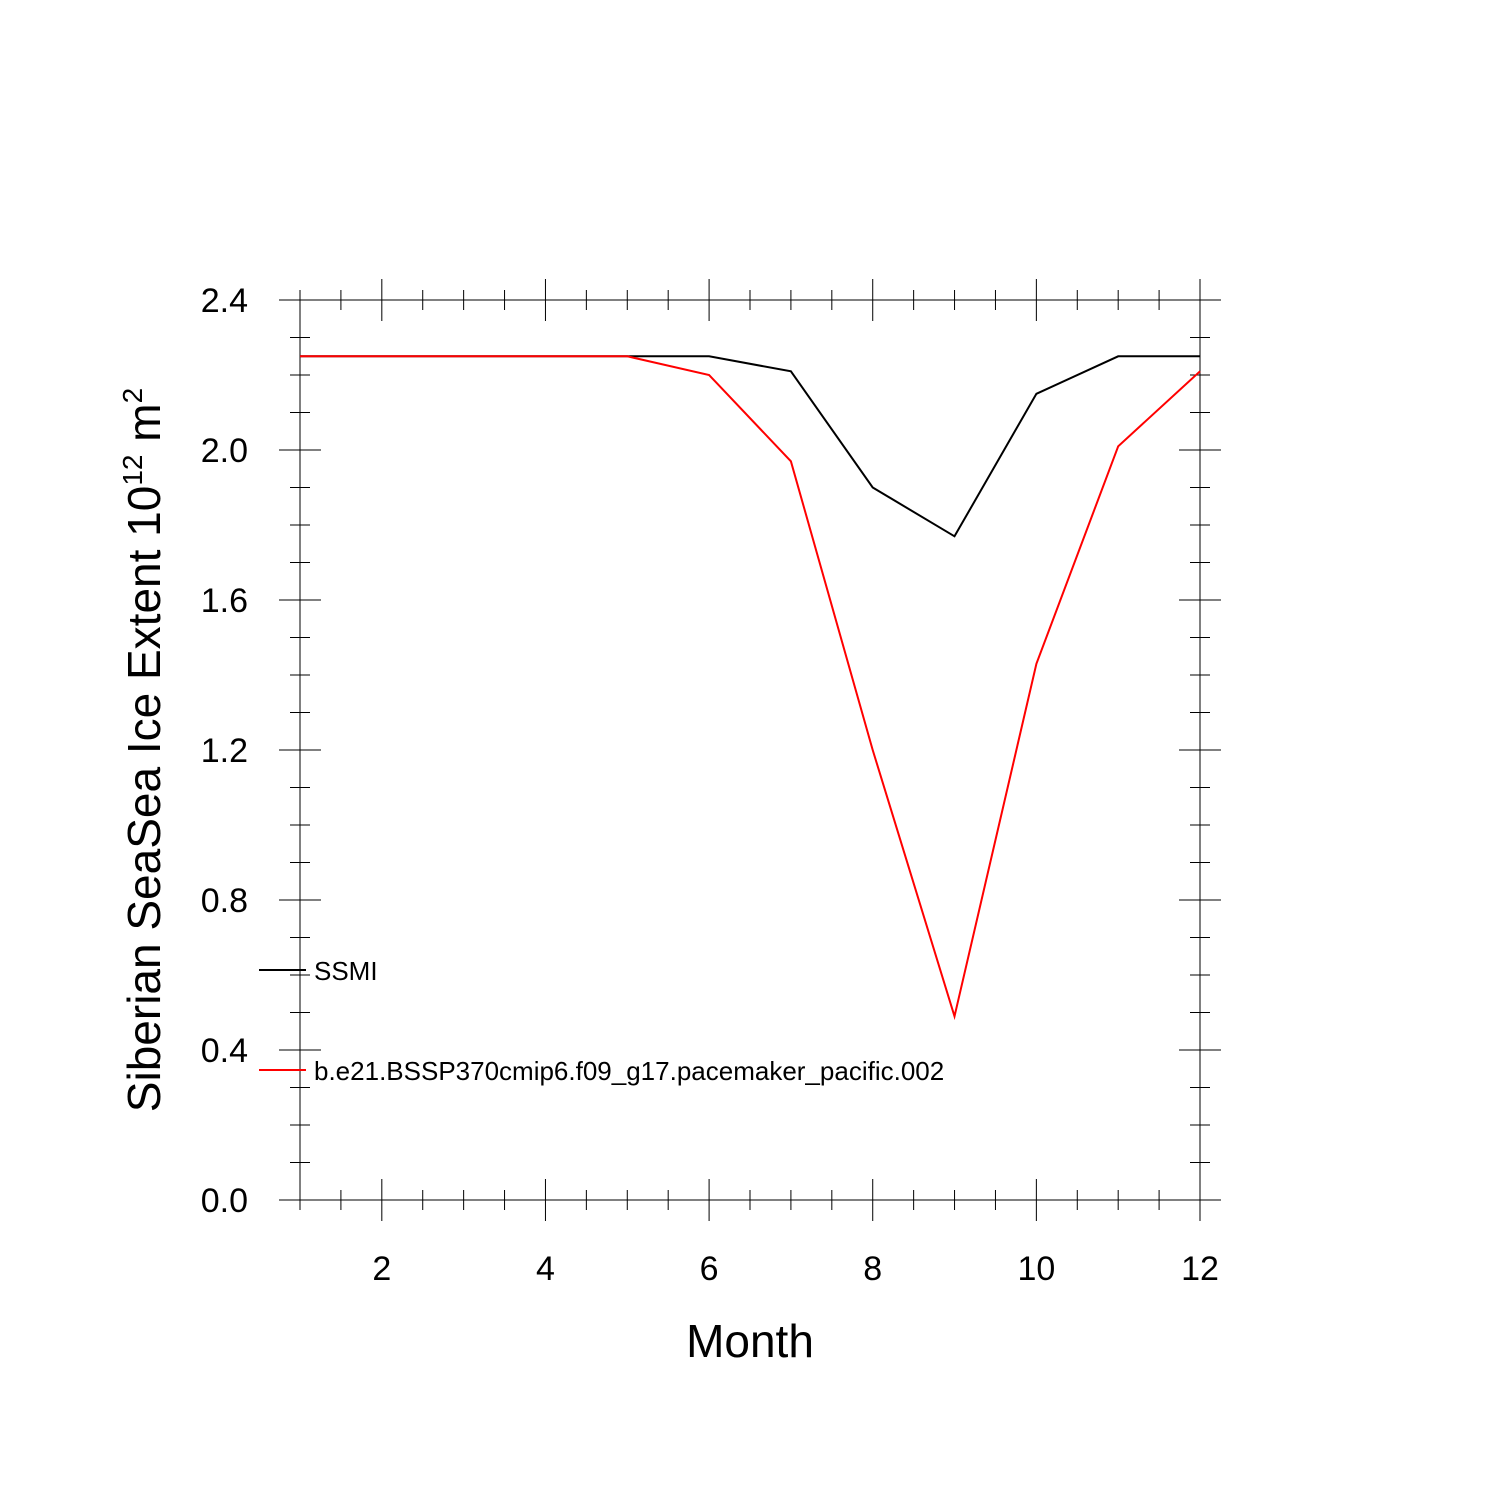  What do you see at coordinates (132, 470) in the screenshot?
I see `y-axis-title-exponent: 12` at bounding box center [132, 470].